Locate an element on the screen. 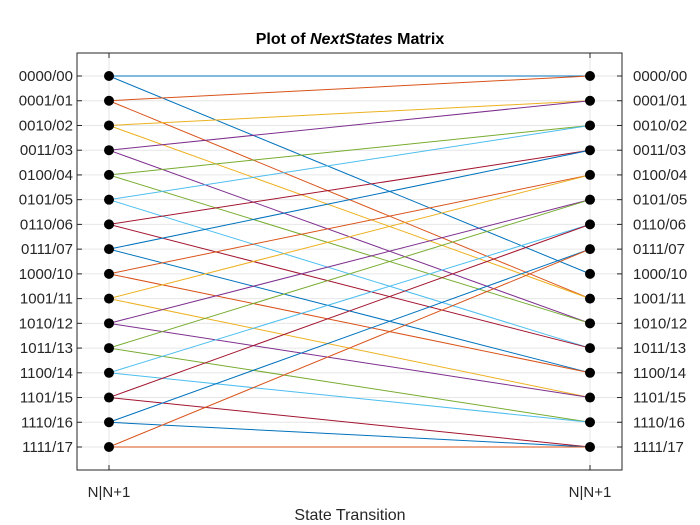  y-tick-label-right: 0000/00 is located at coordinates (660, 76).